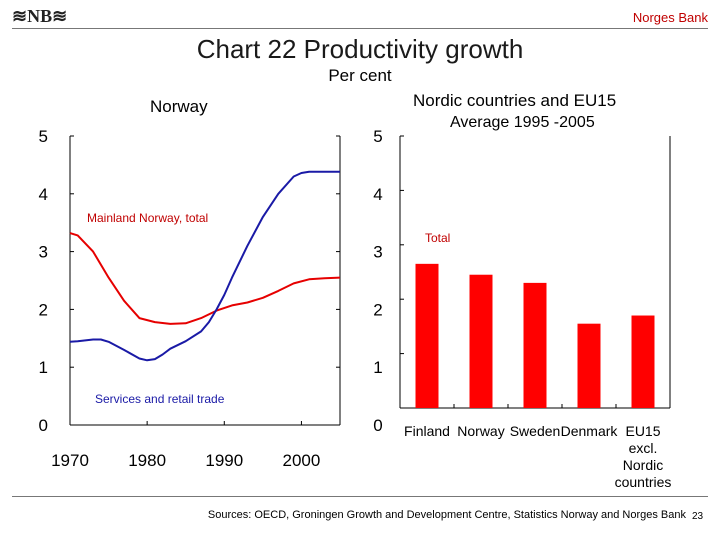  What do you see at coordinates (377, 309) in the screenshot?
I see `left-right-y-tick-label: 2` at bounding box center [377, 309].